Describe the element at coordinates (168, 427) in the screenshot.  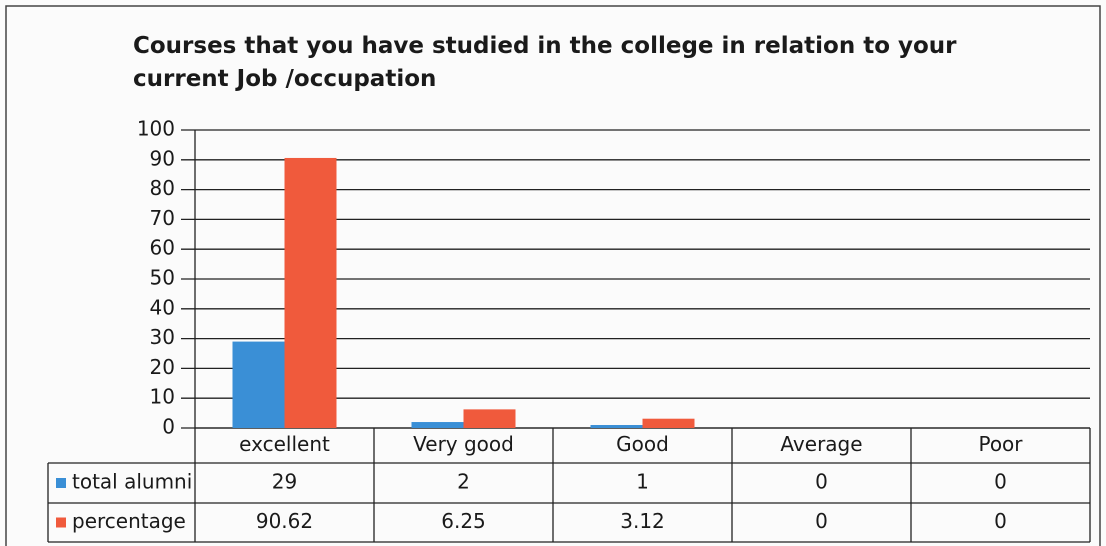
I see `y-tick-label: 0` at that location.